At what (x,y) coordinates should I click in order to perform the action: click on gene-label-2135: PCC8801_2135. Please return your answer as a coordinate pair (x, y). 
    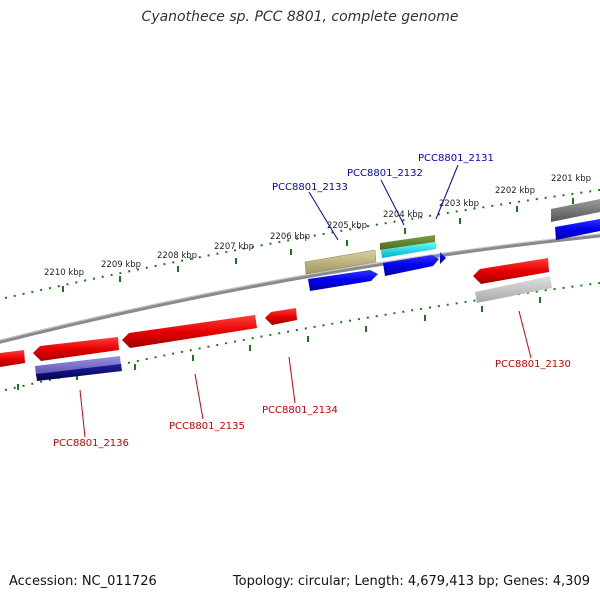
    Looking at the image, I should click on (207, 426).